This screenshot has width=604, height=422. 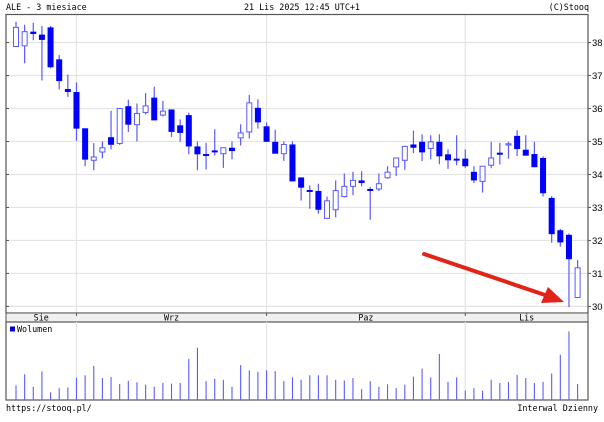 I want to click on copyright: (C)Stooq, so click(x=569, y=7).